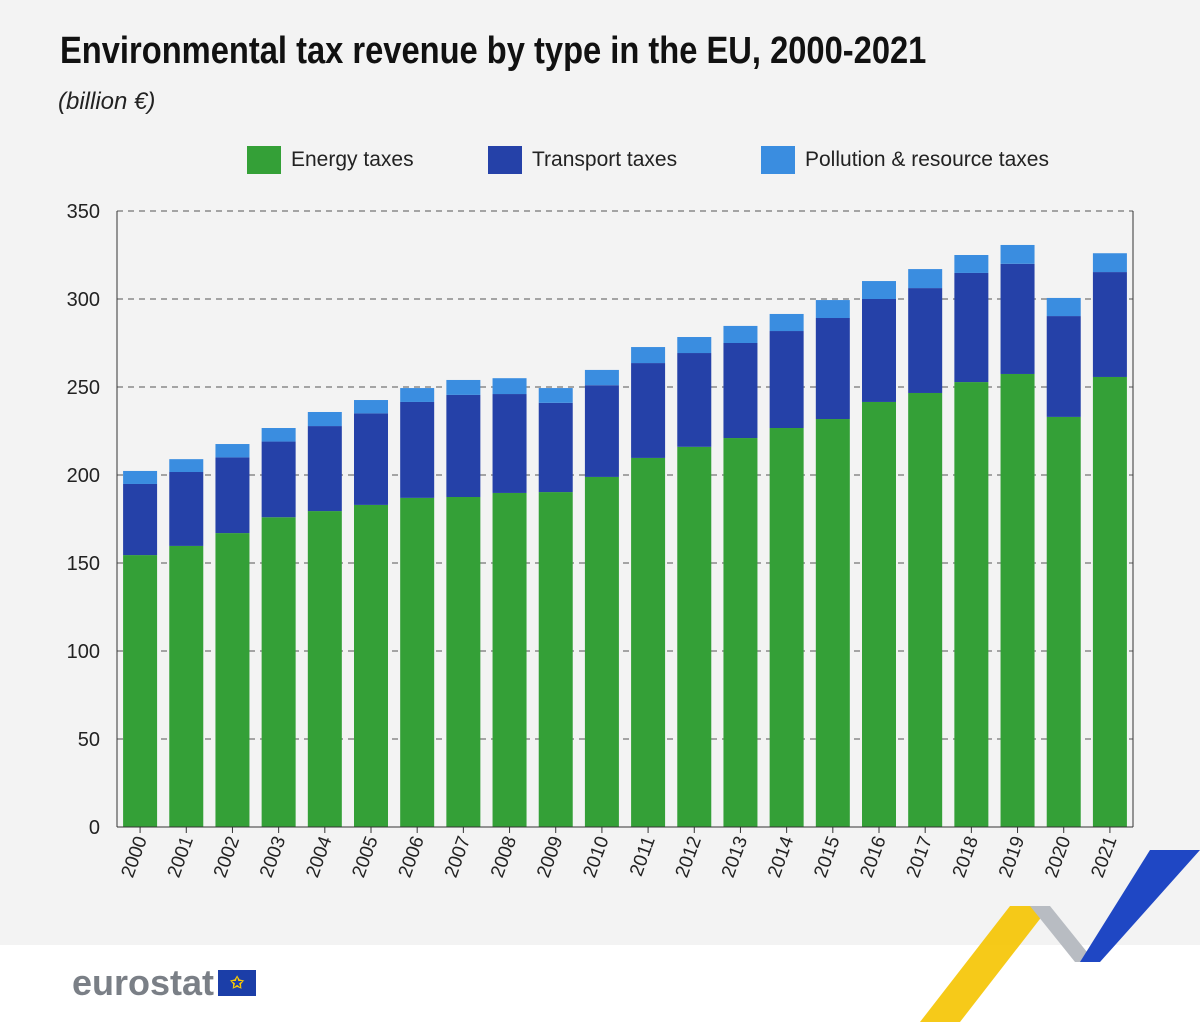  What do you see at coordinates (740, 632) in the screenshot?
I see `bar-energy-taxes-2013` at bounding box center [740, 632].